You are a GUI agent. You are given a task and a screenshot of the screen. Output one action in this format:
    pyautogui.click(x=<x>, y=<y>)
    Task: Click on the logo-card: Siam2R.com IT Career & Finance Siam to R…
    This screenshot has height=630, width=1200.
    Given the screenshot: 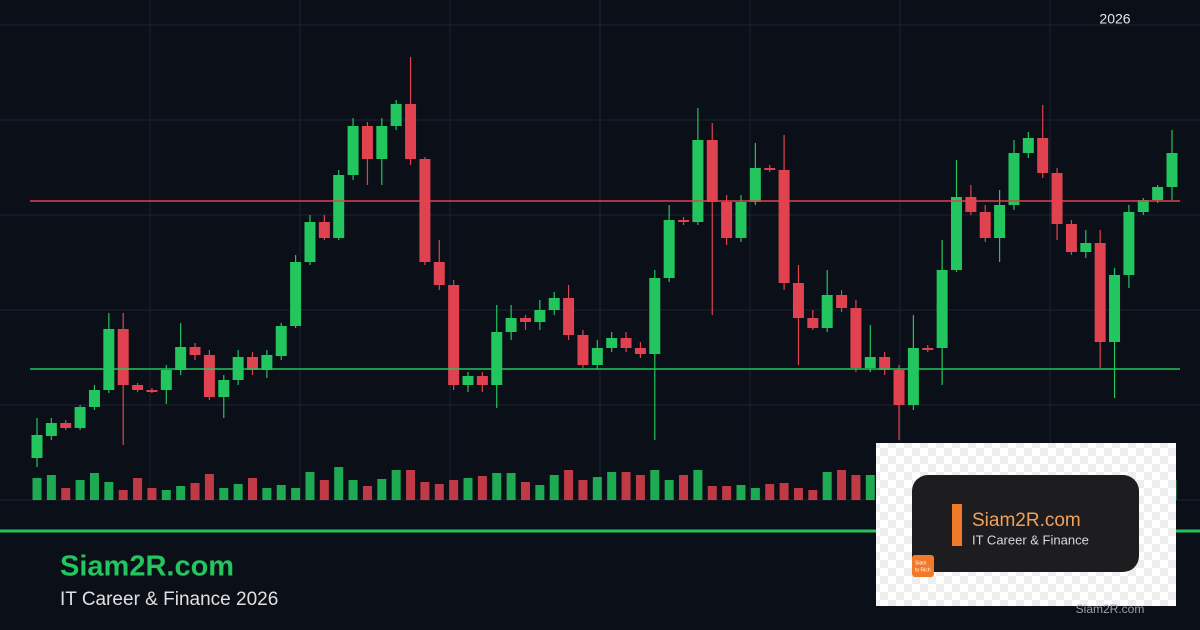 What is the action you would take?
    pyautogui.click(x=1026, y=529)
    